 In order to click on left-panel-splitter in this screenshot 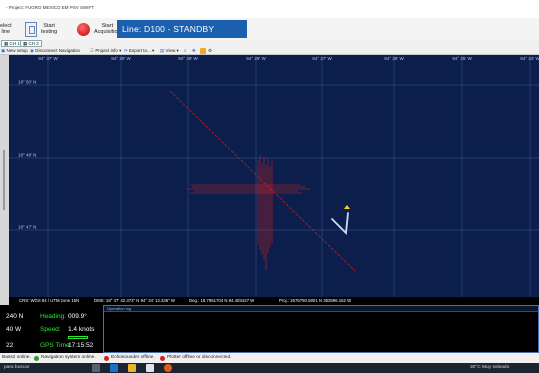, I will do `click(4, 180)`.